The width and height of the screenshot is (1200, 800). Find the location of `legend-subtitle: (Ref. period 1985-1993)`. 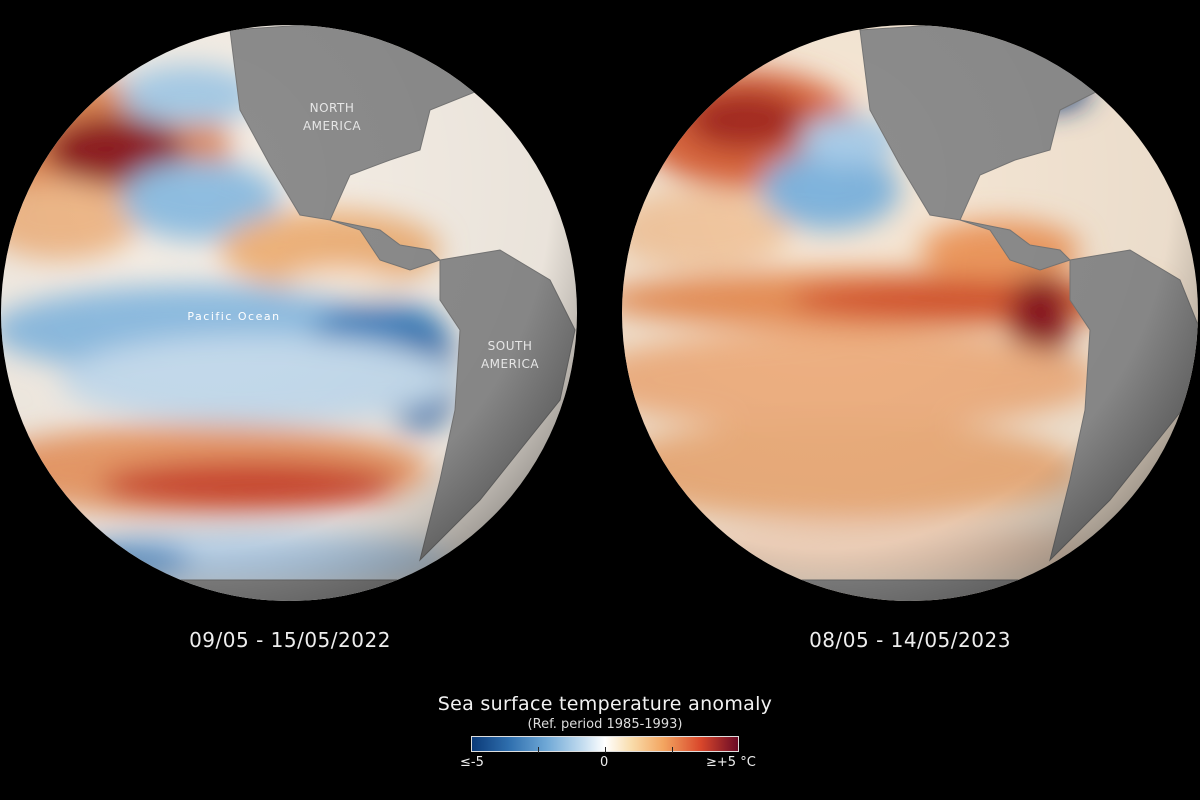

legend-subtitle: (Ref. period 1985-1993) is located at coordinates (605, 724).